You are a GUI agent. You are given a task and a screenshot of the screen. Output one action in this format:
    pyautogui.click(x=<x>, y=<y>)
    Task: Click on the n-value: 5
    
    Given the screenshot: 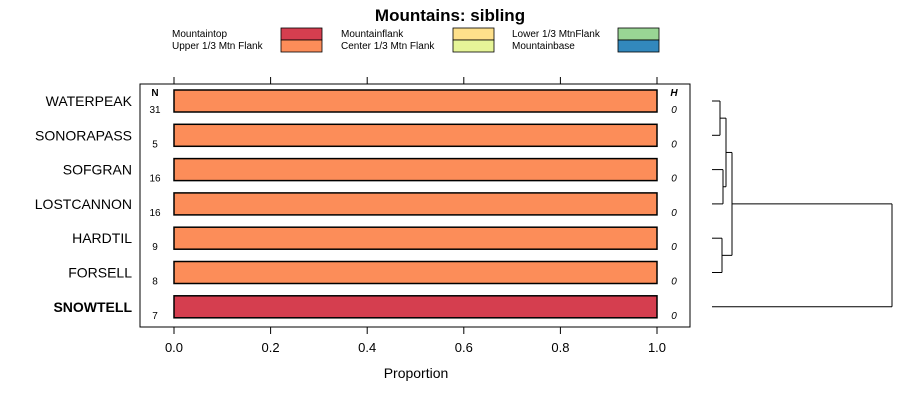 What is the action you would take?
    pyautogui.click(x=155, y=144)
    